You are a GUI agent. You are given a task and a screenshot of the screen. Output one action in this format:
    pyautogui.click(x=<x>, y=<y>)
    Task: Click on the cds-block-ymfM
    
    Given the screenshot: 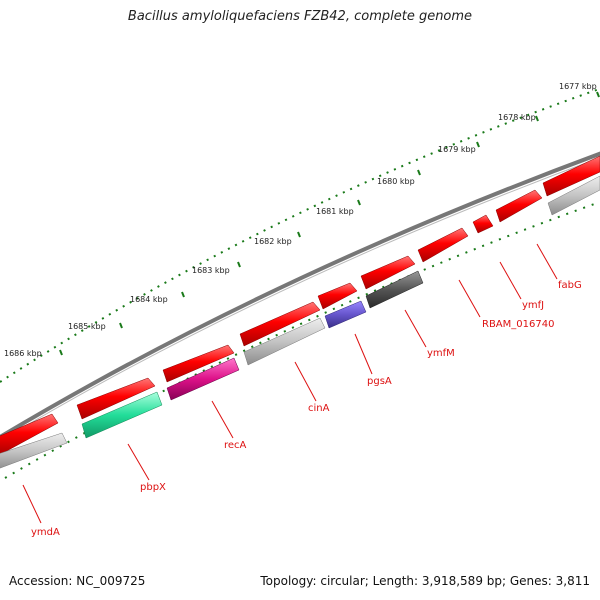 What is the action you would take?
    pyautogui.click(x=394, y=289)
    